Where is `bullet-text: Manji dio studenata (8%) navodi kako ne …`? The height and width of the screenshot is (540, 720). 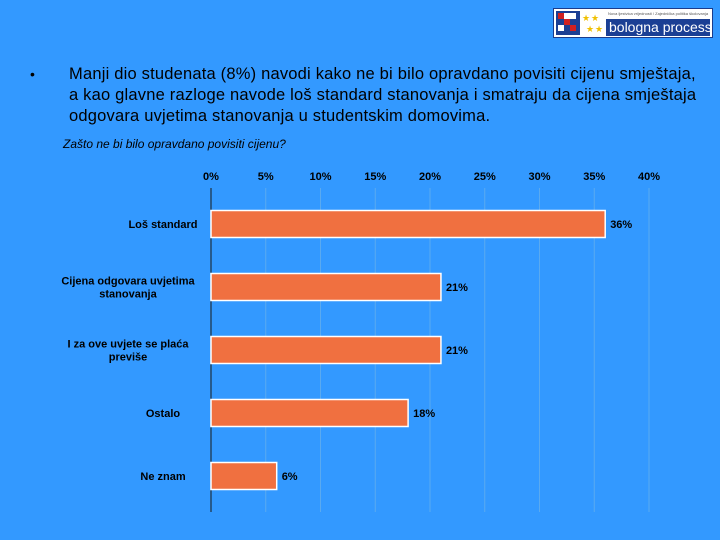
bullet-text: Manji dio studenata (8%) navodi kako ne … is located at coordinates (383, 95).